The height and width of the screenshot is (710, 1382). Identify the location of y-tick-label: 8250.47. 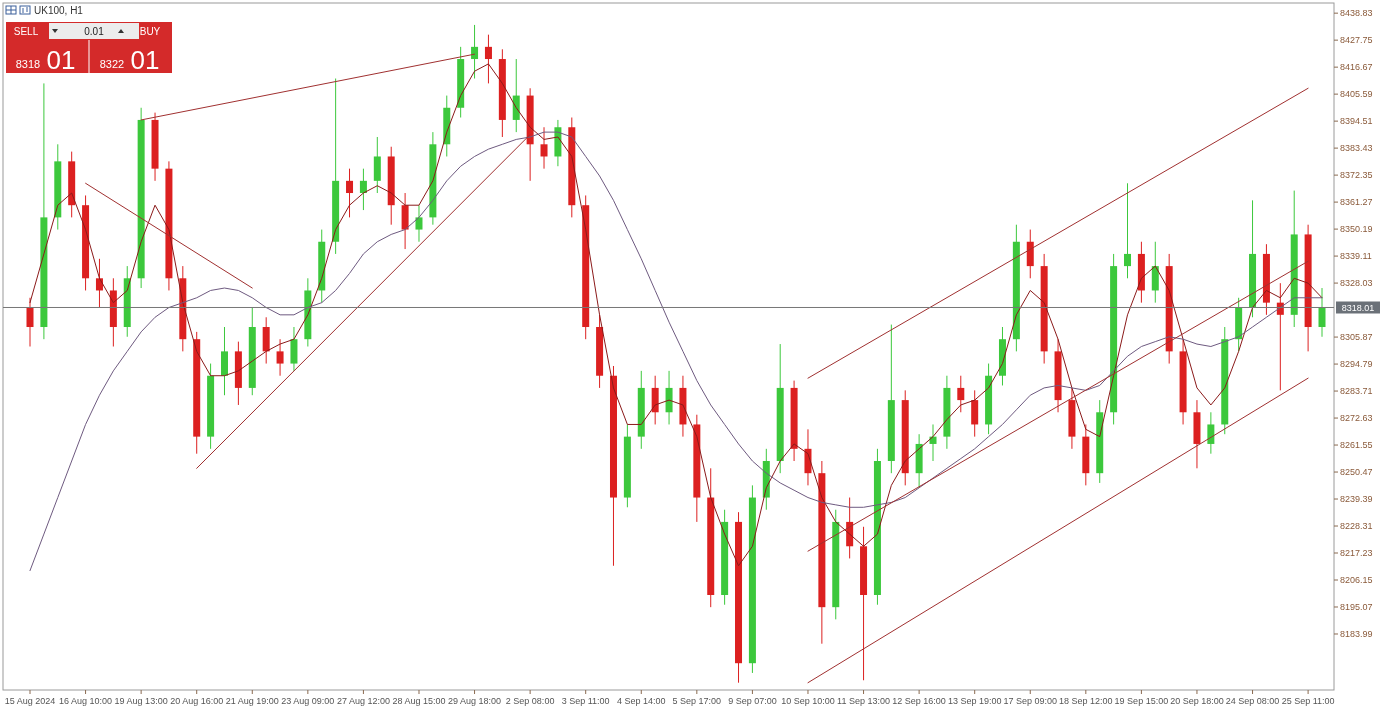
(1356, 472).